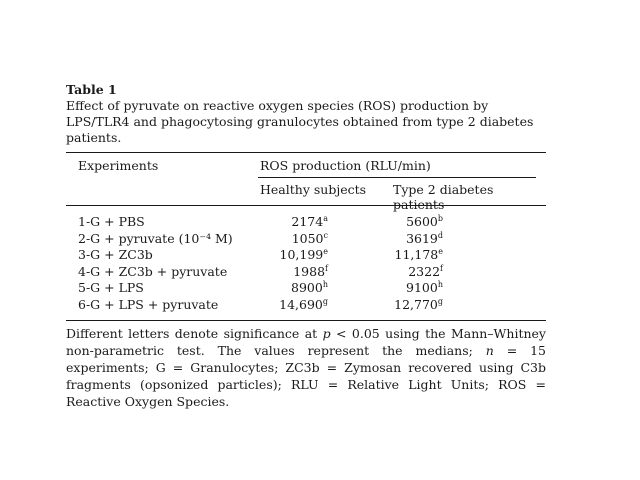 The image size is (640, 480). I want to click on row-diabetes-value: 9100h, so click(424, 288).